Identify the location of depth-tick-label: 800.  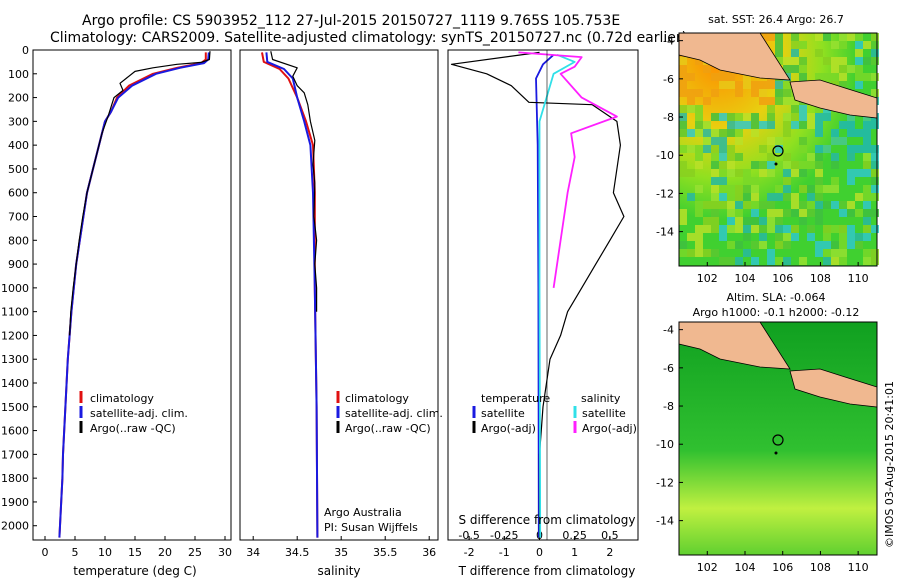
(18, 240).